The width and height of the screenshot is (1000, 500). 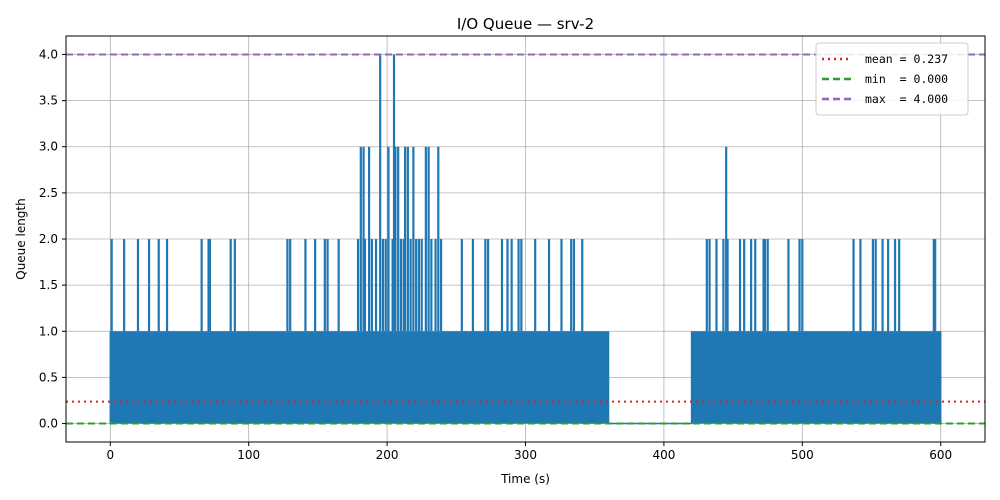 What do you see at coordinates (940, 455) in the screenshot?
I see `x-tick-label: 600` at bounding box center [940, 455].